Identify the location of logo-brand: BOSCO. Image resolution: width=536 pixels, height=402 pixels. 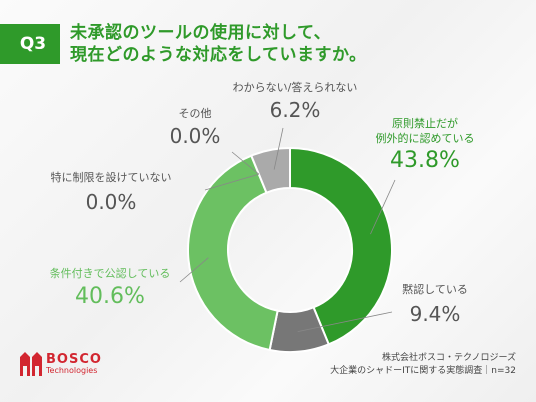
(74, 359).